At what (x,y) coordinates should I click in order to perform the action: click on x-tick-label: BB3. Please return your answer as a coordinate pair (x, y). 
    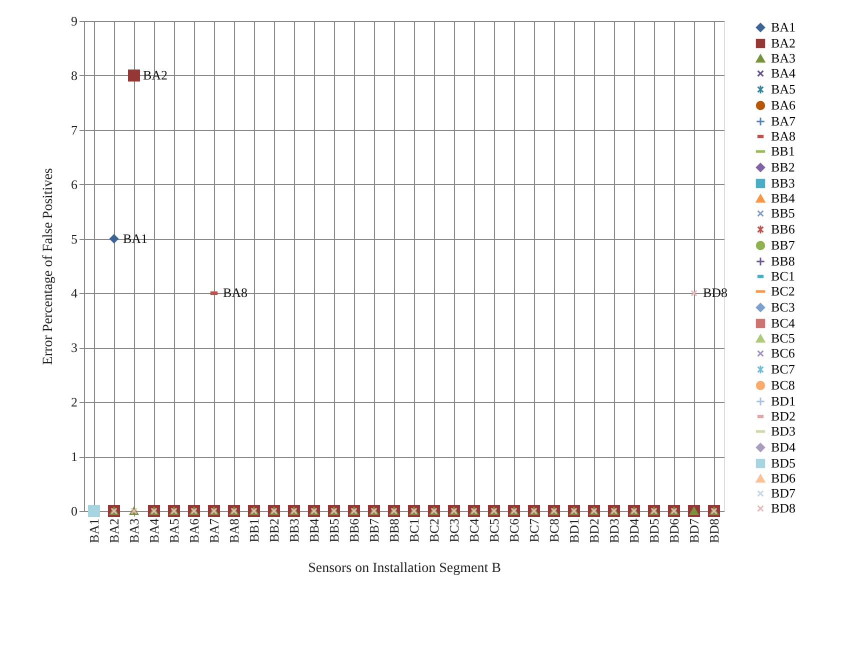
    Looking at the image, I should click on (294, 530).